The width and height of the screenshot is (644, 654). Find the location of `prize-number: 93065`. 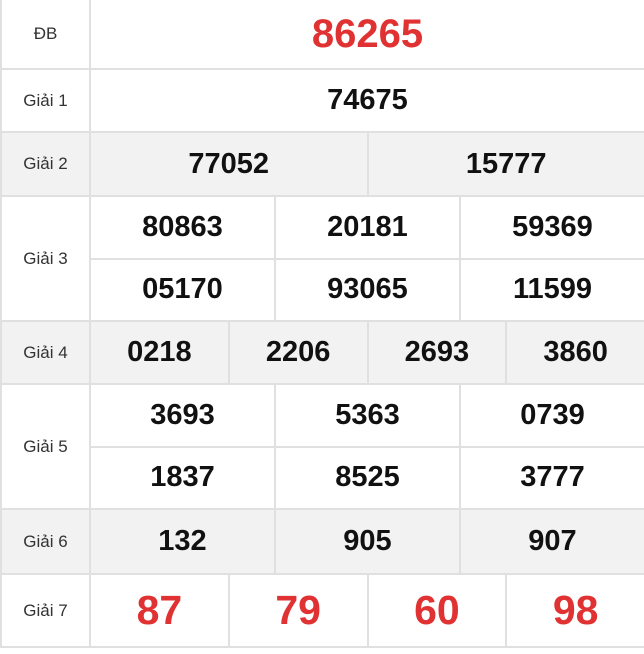

prize-number: 93065 is located at coordinates (368, 289).